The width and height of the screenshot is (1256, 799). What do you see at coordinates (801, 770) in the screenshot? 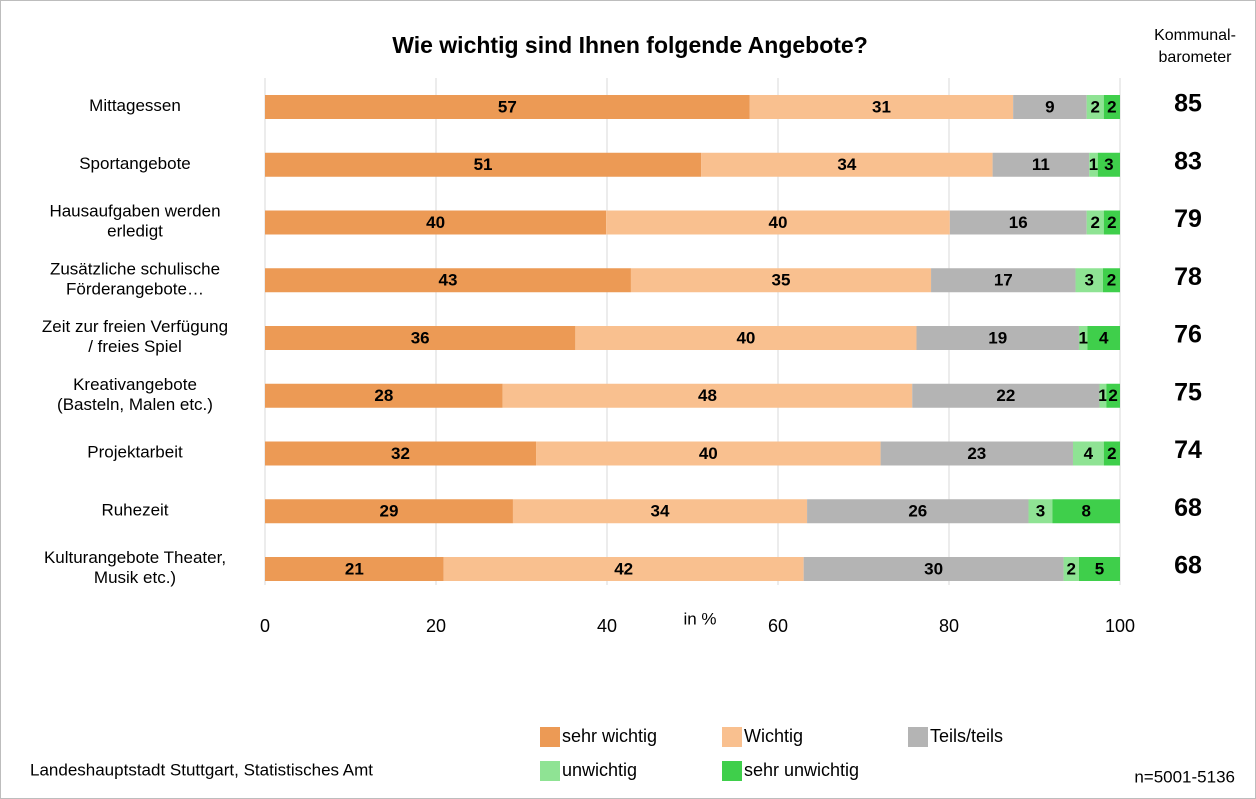
I see `legend-label: sehr unwichtig` at bounding box center [801, 770].